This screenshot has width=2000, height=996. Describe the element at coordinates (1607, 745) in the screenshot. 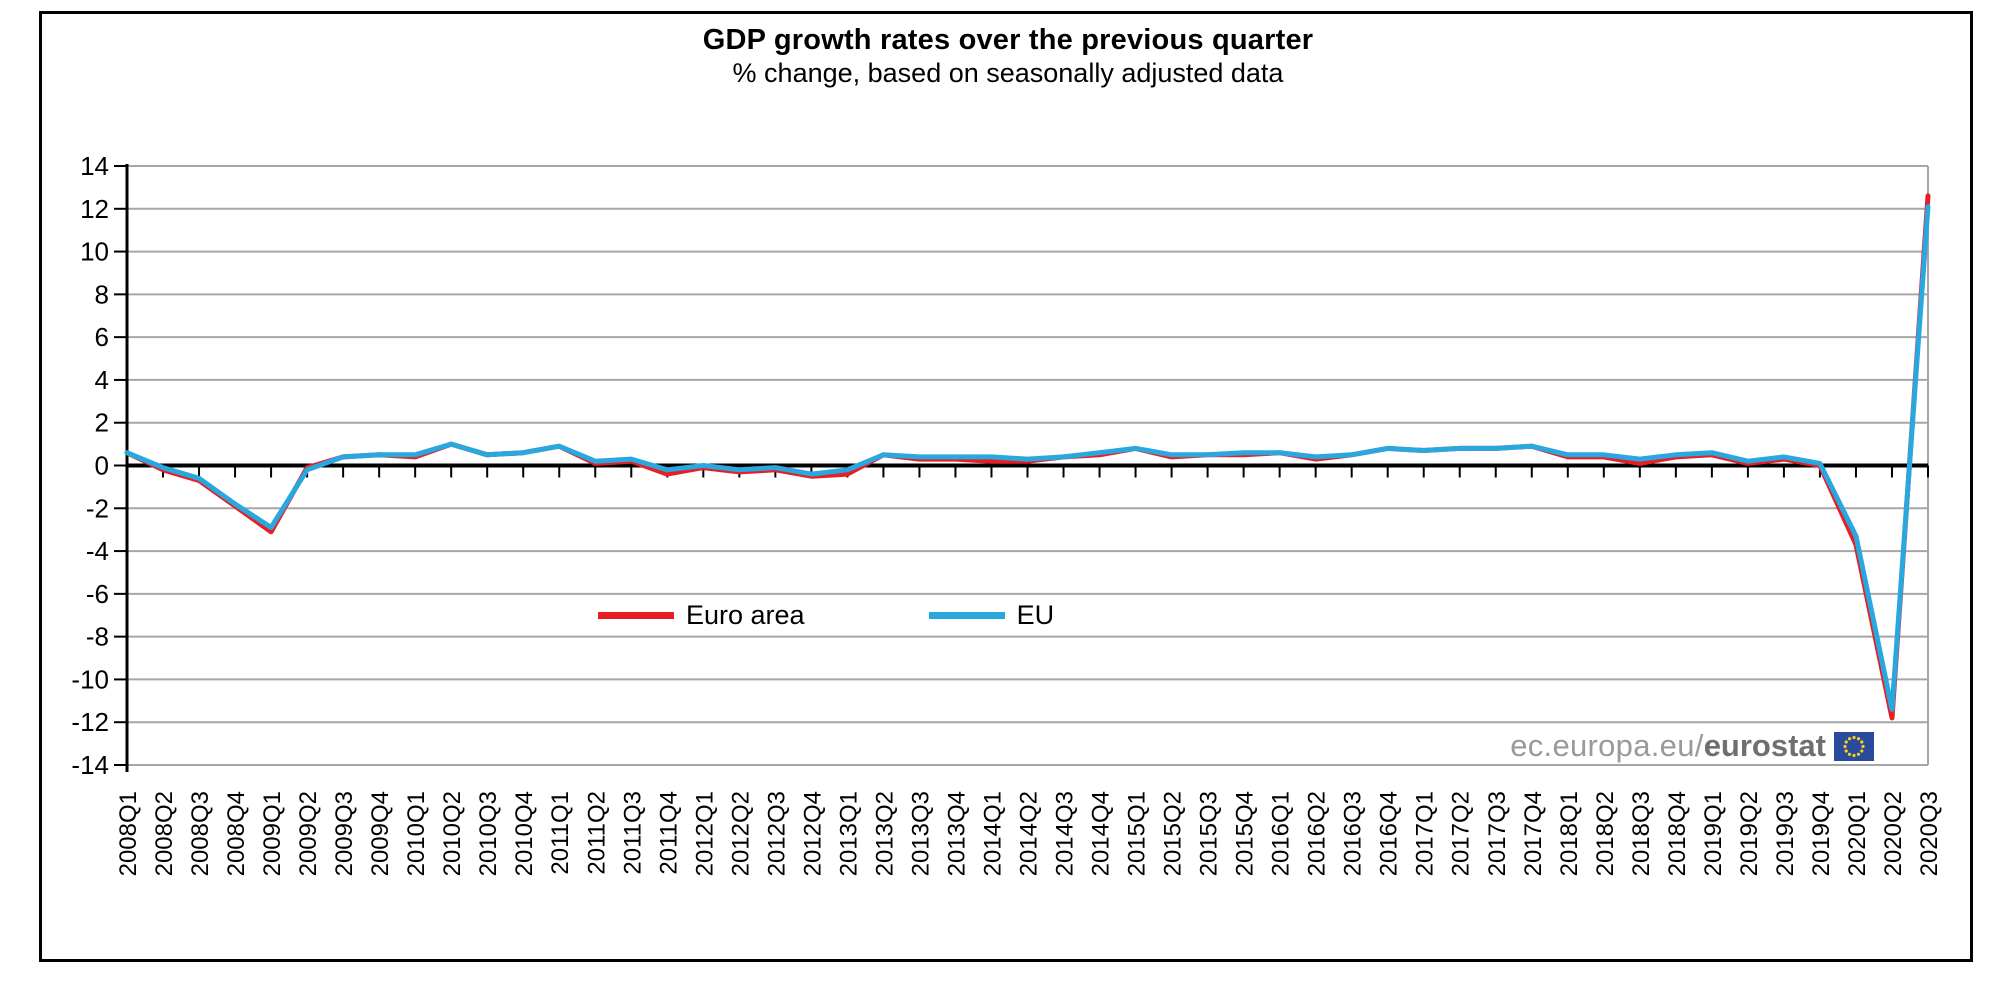

I see `watermark-url-prefix: ec.europa.eu/` at that location.